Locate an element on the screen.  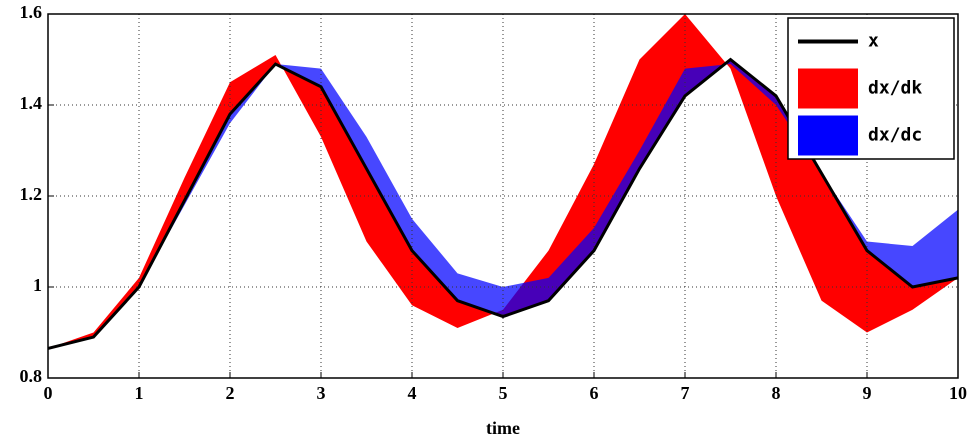
x-tick-label: 8 is located at coordinates (776, 393).